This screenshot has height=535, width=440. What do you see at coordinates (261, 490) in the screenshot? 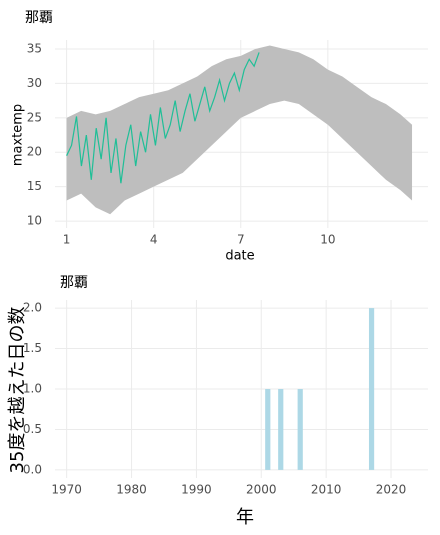
I see `x-tick-label: 2000` at bounding box center [261, 490].